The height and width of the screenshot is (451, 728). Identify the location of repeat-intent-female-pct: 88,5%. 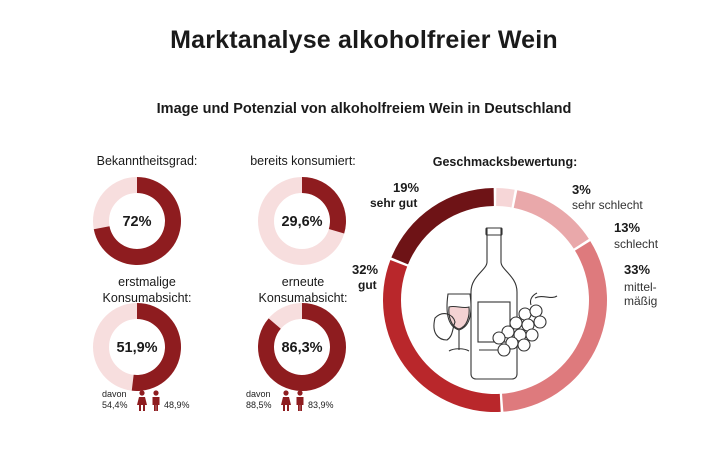
(259, 405).